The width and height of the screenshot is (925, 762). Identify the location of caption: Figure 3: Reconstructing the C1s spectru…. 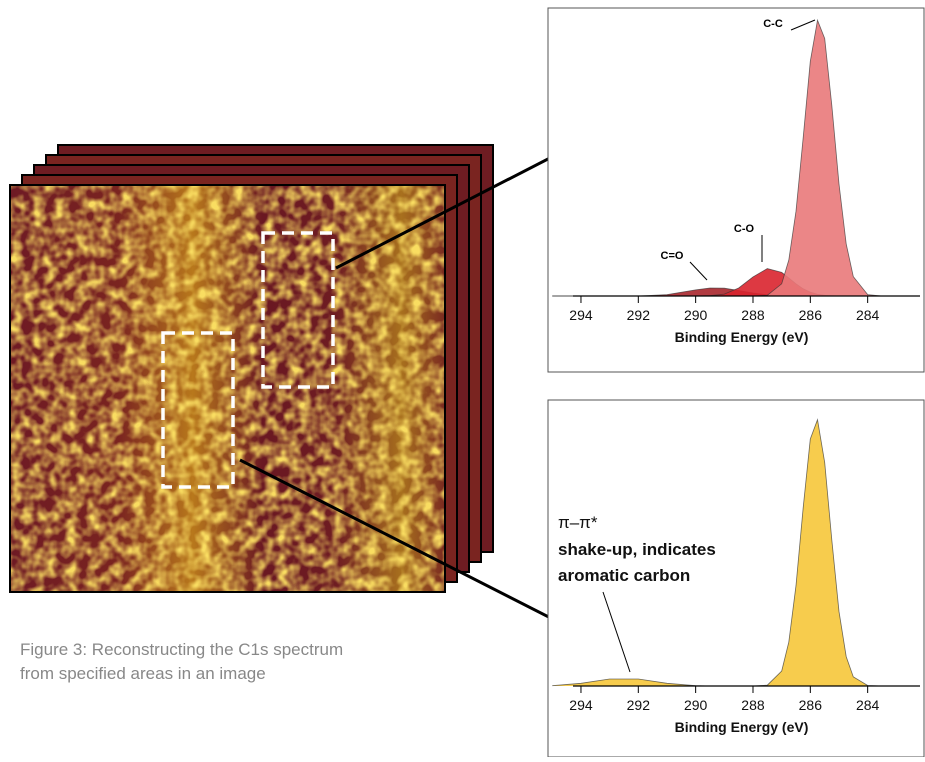
(181, 649).